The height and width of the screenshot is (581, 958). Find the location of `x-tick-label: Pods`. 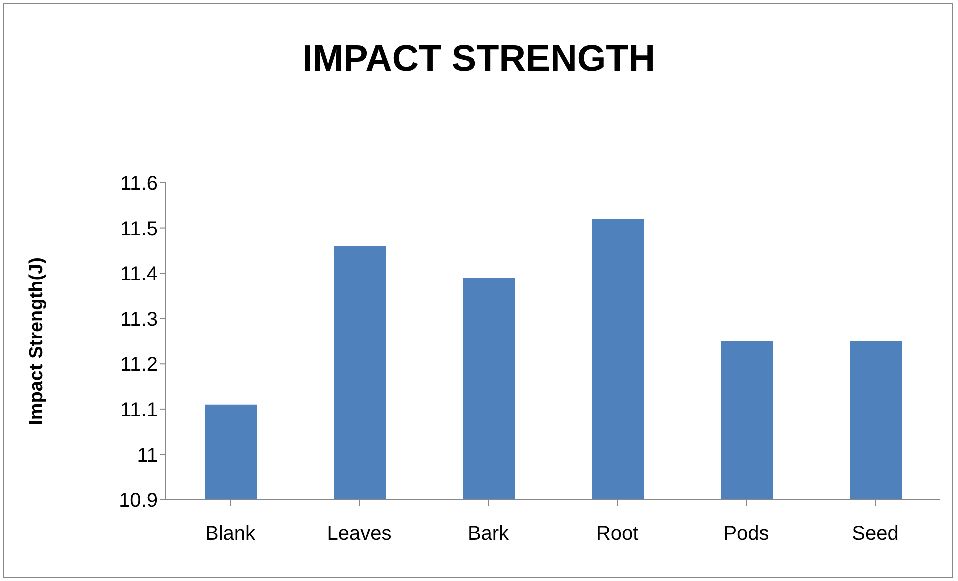

x-tick-label: Pods is located at coordinates (747, 534).